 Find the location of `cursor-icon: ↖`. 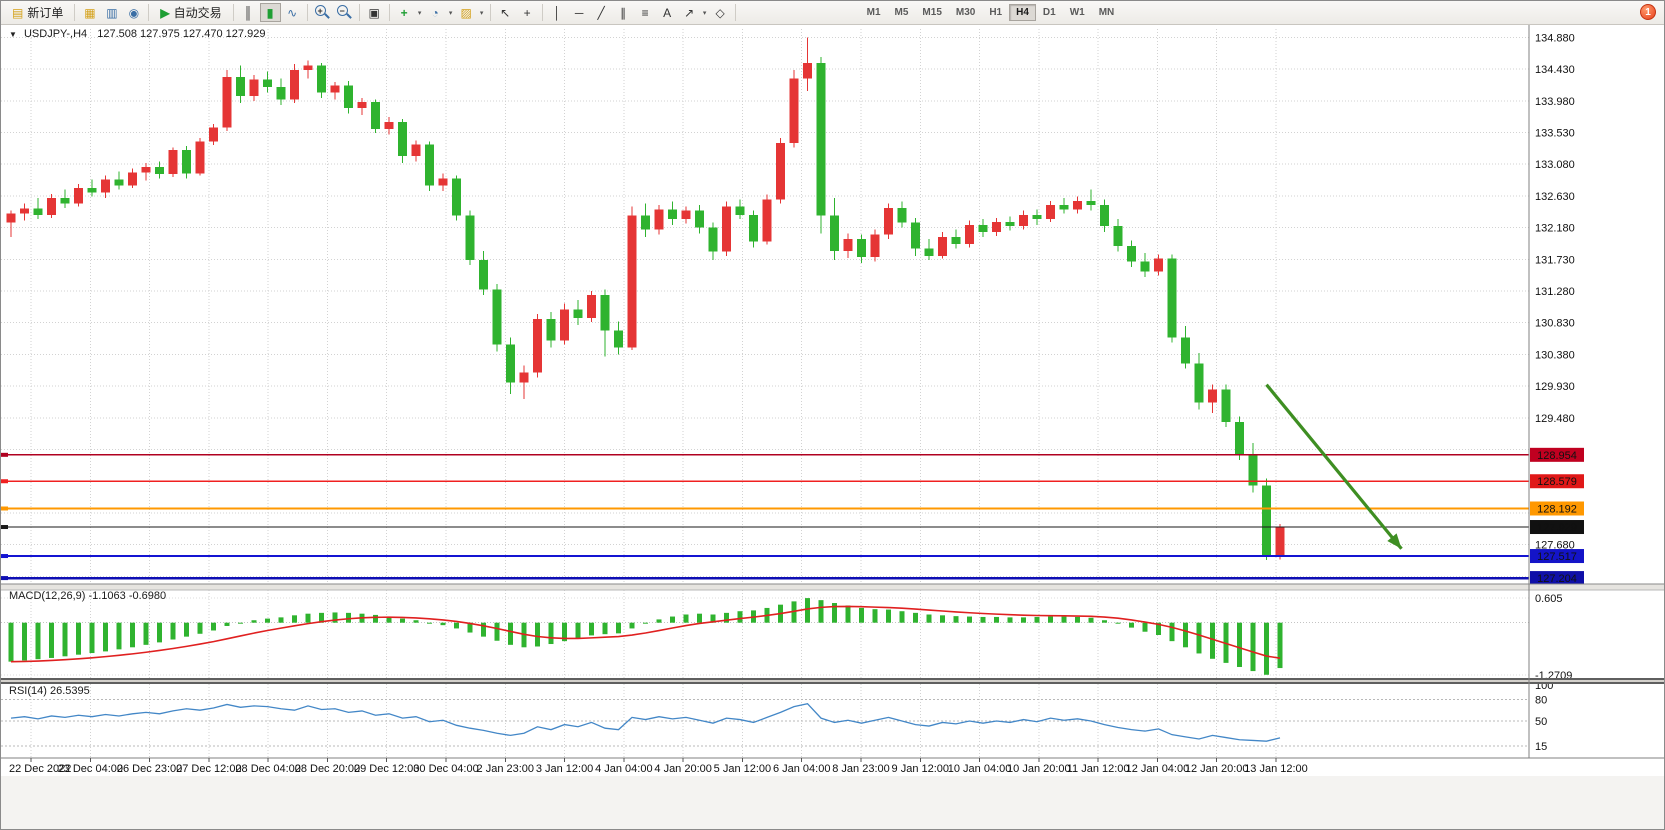

cursor-icon: ↖ is located at coordinates (505, 12).